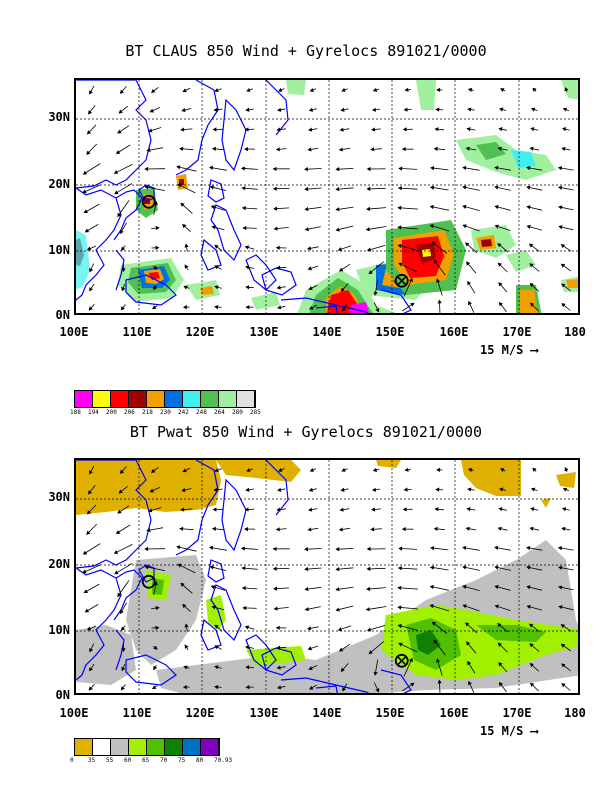  Describe the element at coordinates (59, 497) in the screenshot. I see `y-tick-30n: 30N` at that location.